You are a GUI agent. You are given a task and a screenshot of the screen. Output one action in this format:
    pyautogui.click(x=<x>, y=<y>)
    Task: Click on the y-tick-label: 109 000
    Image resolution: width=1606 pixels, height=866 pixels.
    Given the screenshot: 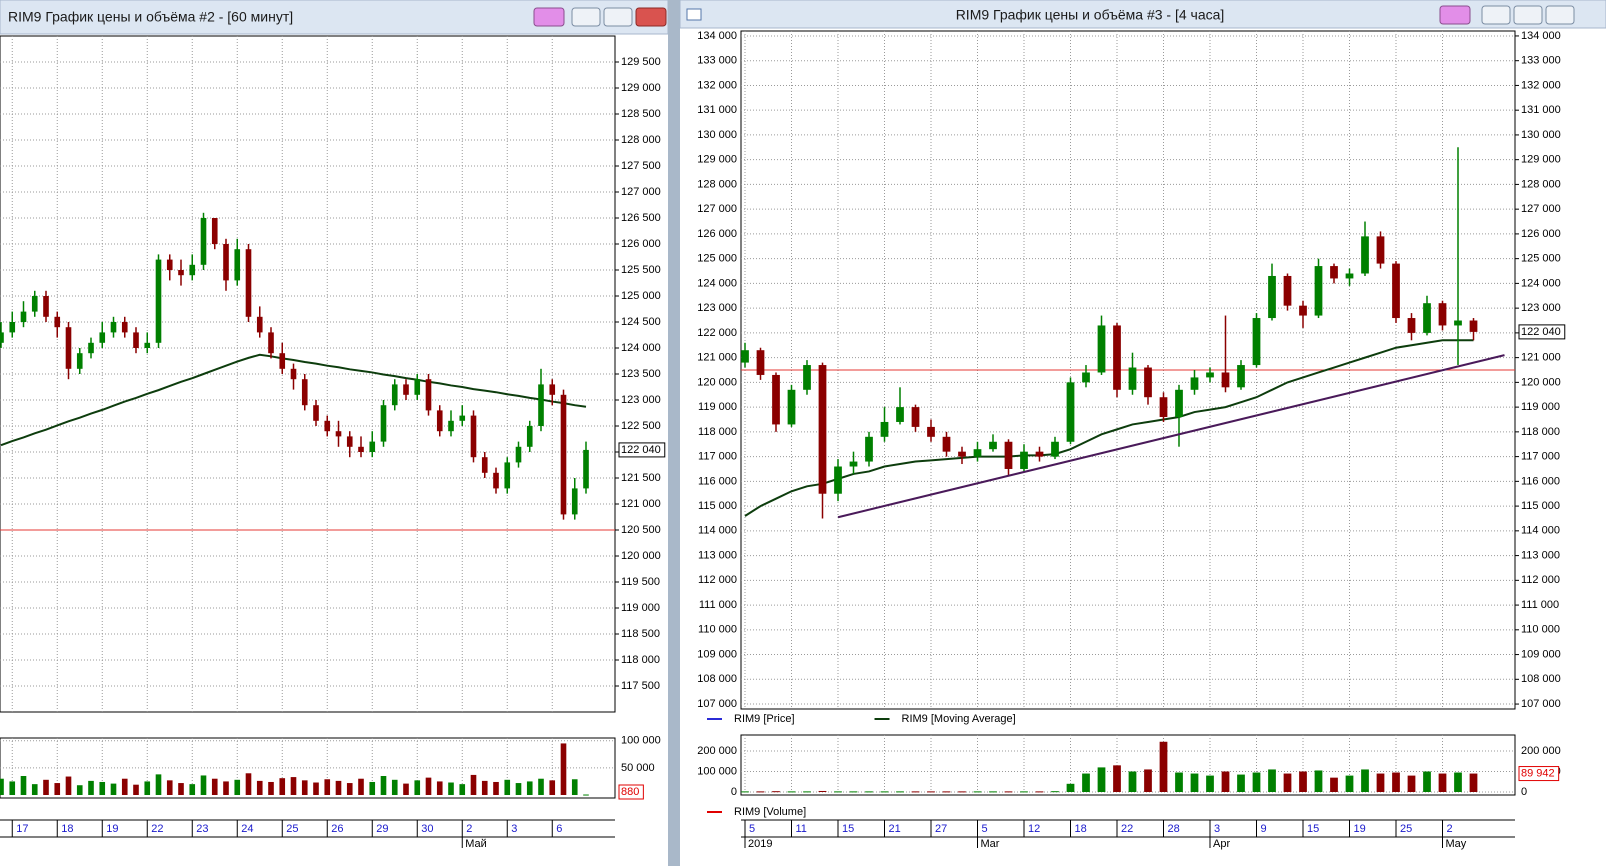 What is the action you would take?
    pyautogui.click(x=1541, y=654)
    